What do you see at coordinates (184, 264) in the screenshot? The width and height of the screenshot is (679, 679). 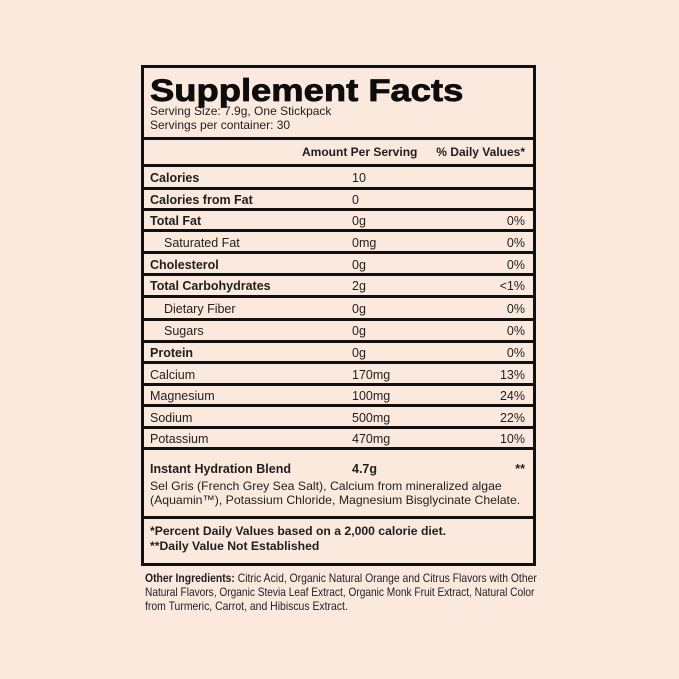 I see `nutrient-name: Cholesterol` at bounding box center [184, 264].